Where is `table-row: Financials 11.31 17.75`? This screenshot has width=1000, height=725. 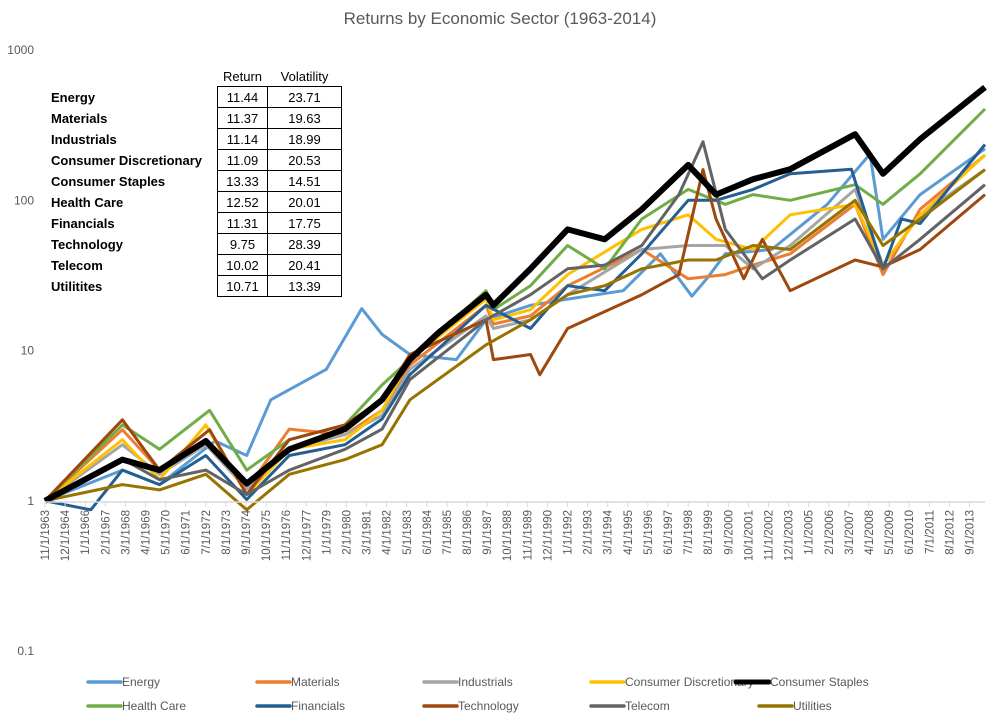 table-row: Financials 11.31 17.75 is located at coordinates (194, 223).